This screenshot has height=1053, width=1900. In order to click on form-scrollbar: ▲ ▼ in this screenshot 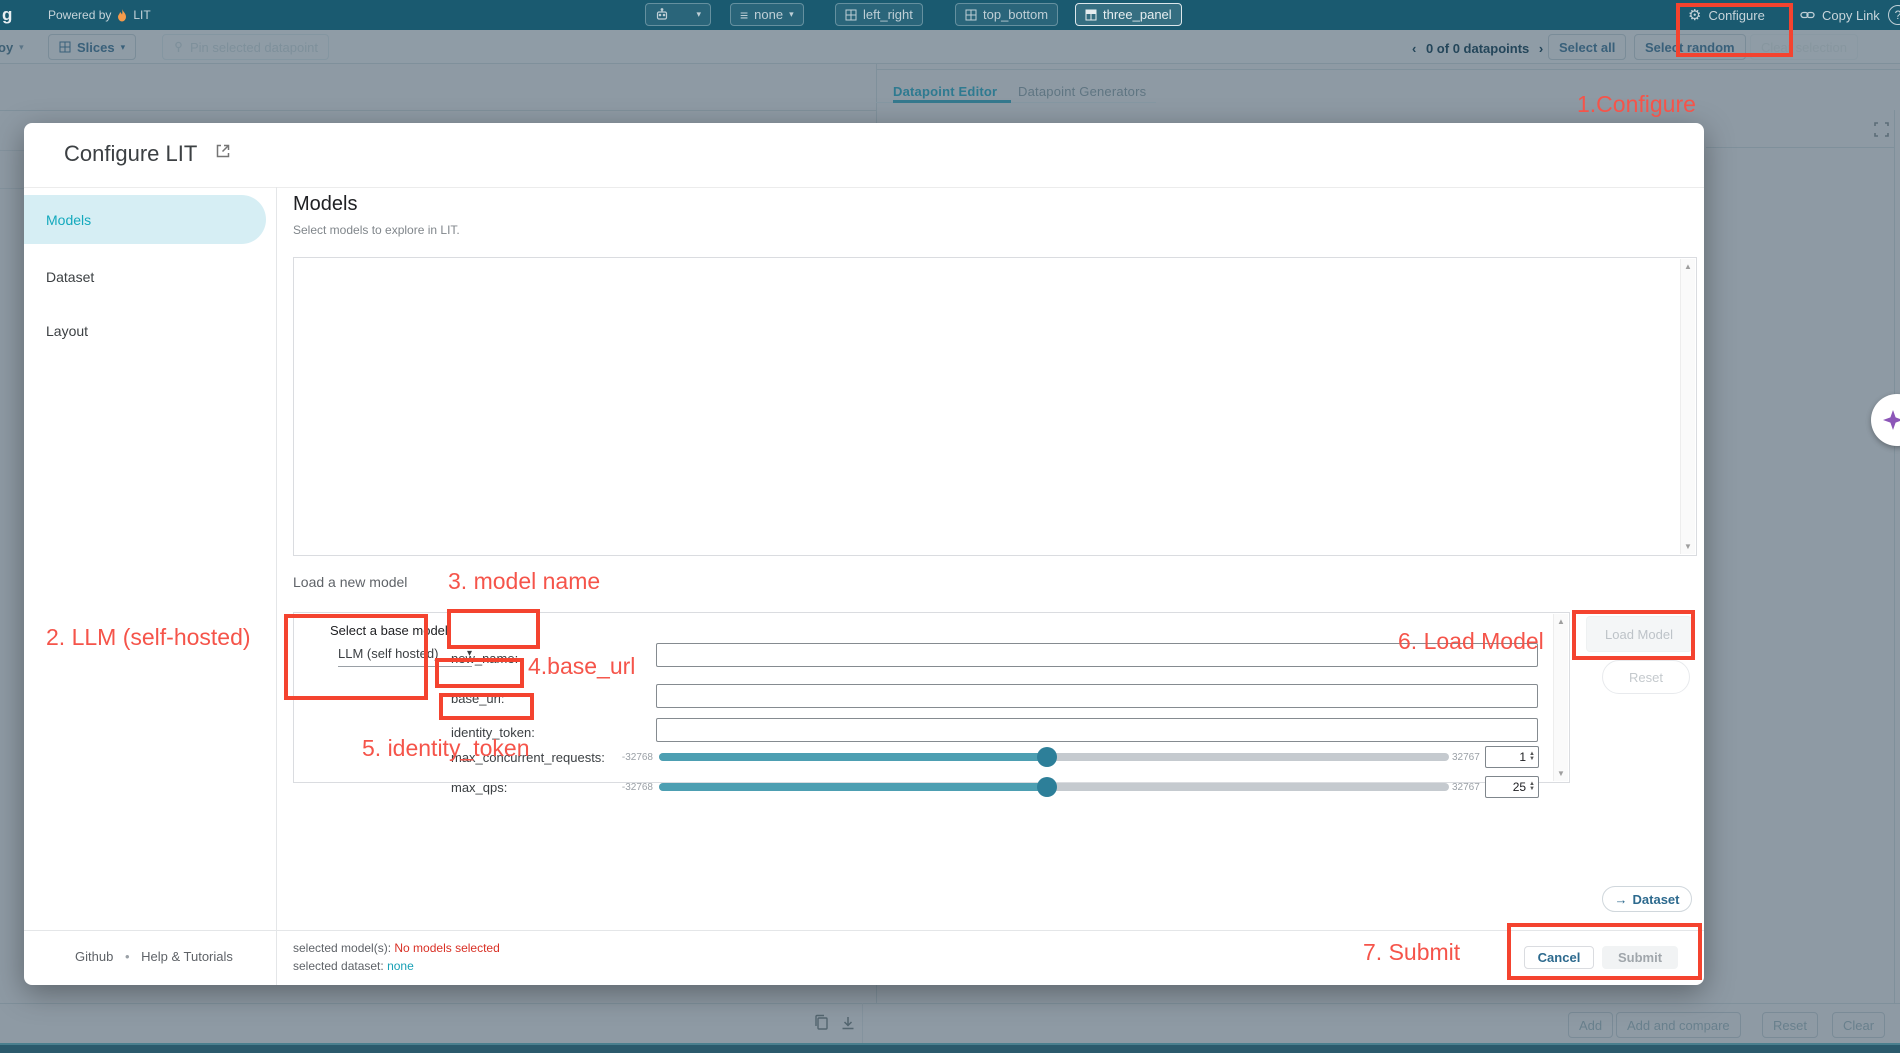, I will do `click(1560, 697)`.